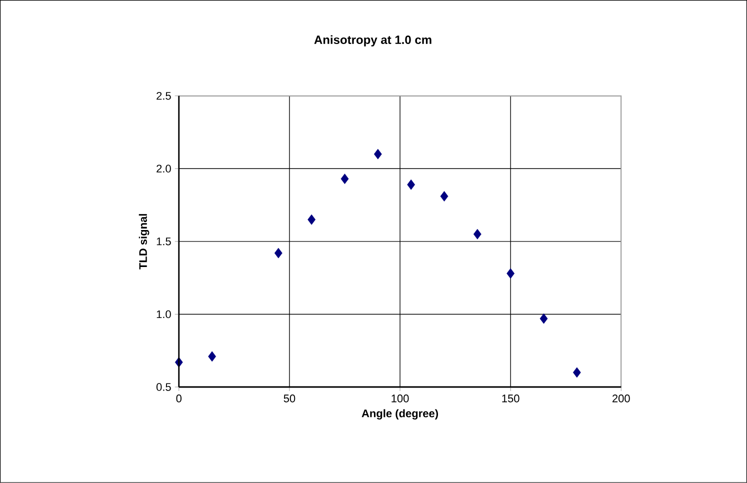 This screenshot has height=483, width=747. I want to click on x-tick-label: 150, so click(511, 398).